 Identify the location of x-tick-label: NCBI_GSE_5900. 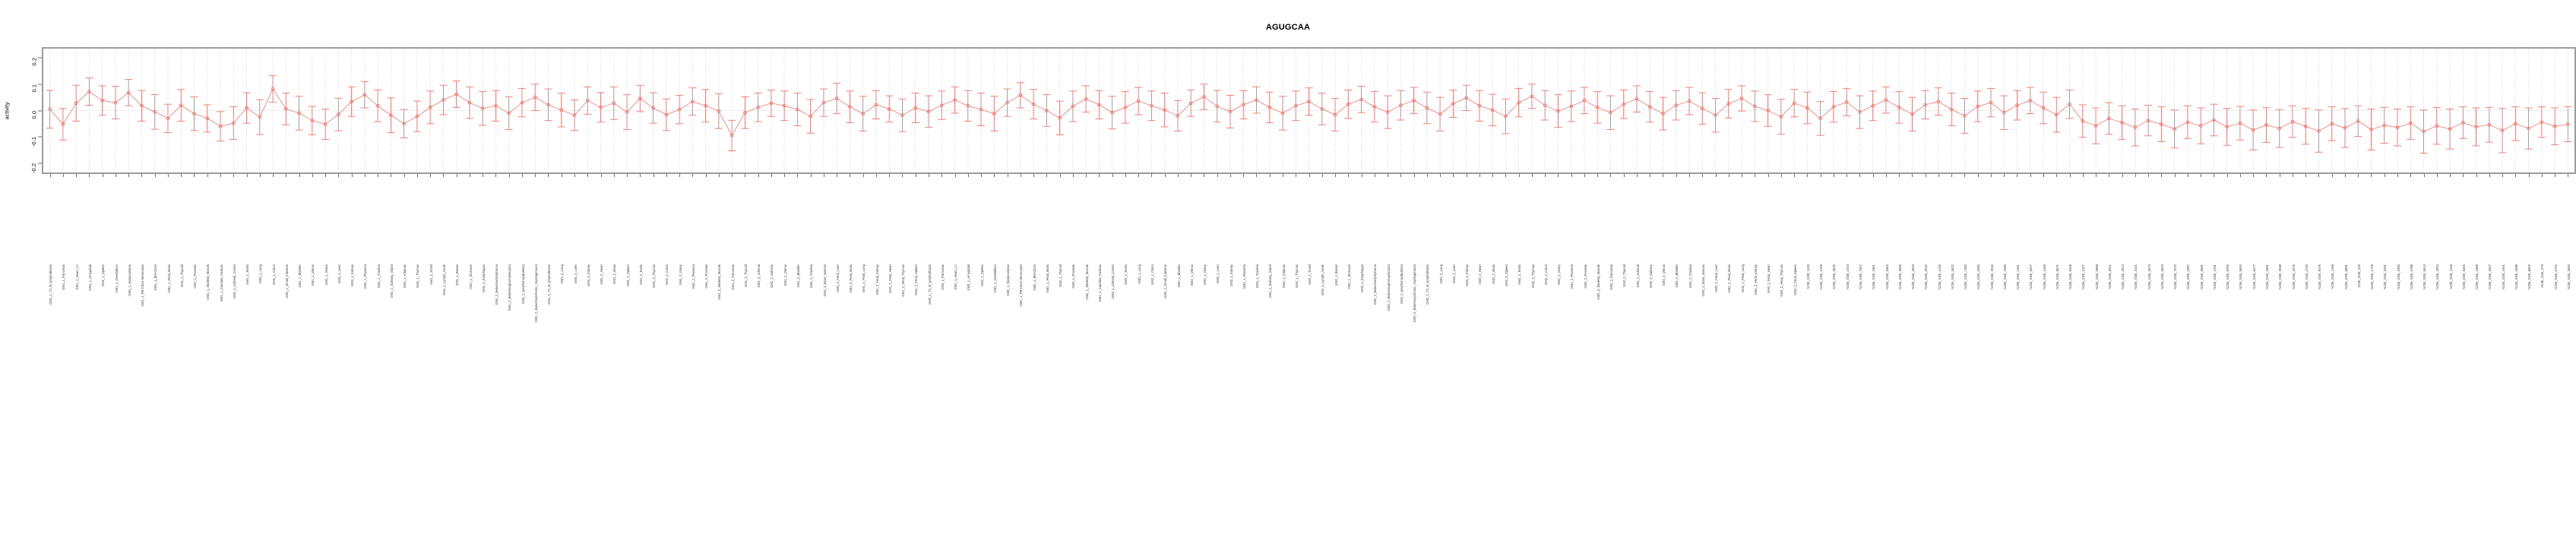
(2241, 276).